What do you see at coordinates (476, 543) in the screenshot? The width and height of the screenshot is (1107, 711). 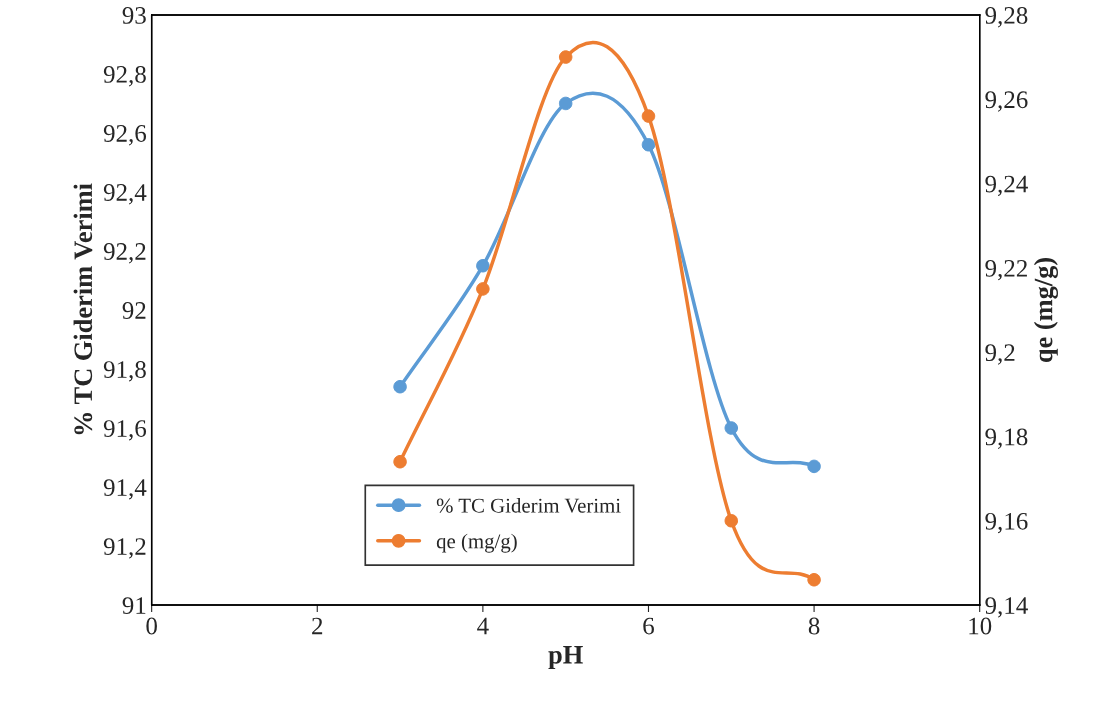 I see `legend-label: qe (mg/g)` at bounding box center [476, 543].